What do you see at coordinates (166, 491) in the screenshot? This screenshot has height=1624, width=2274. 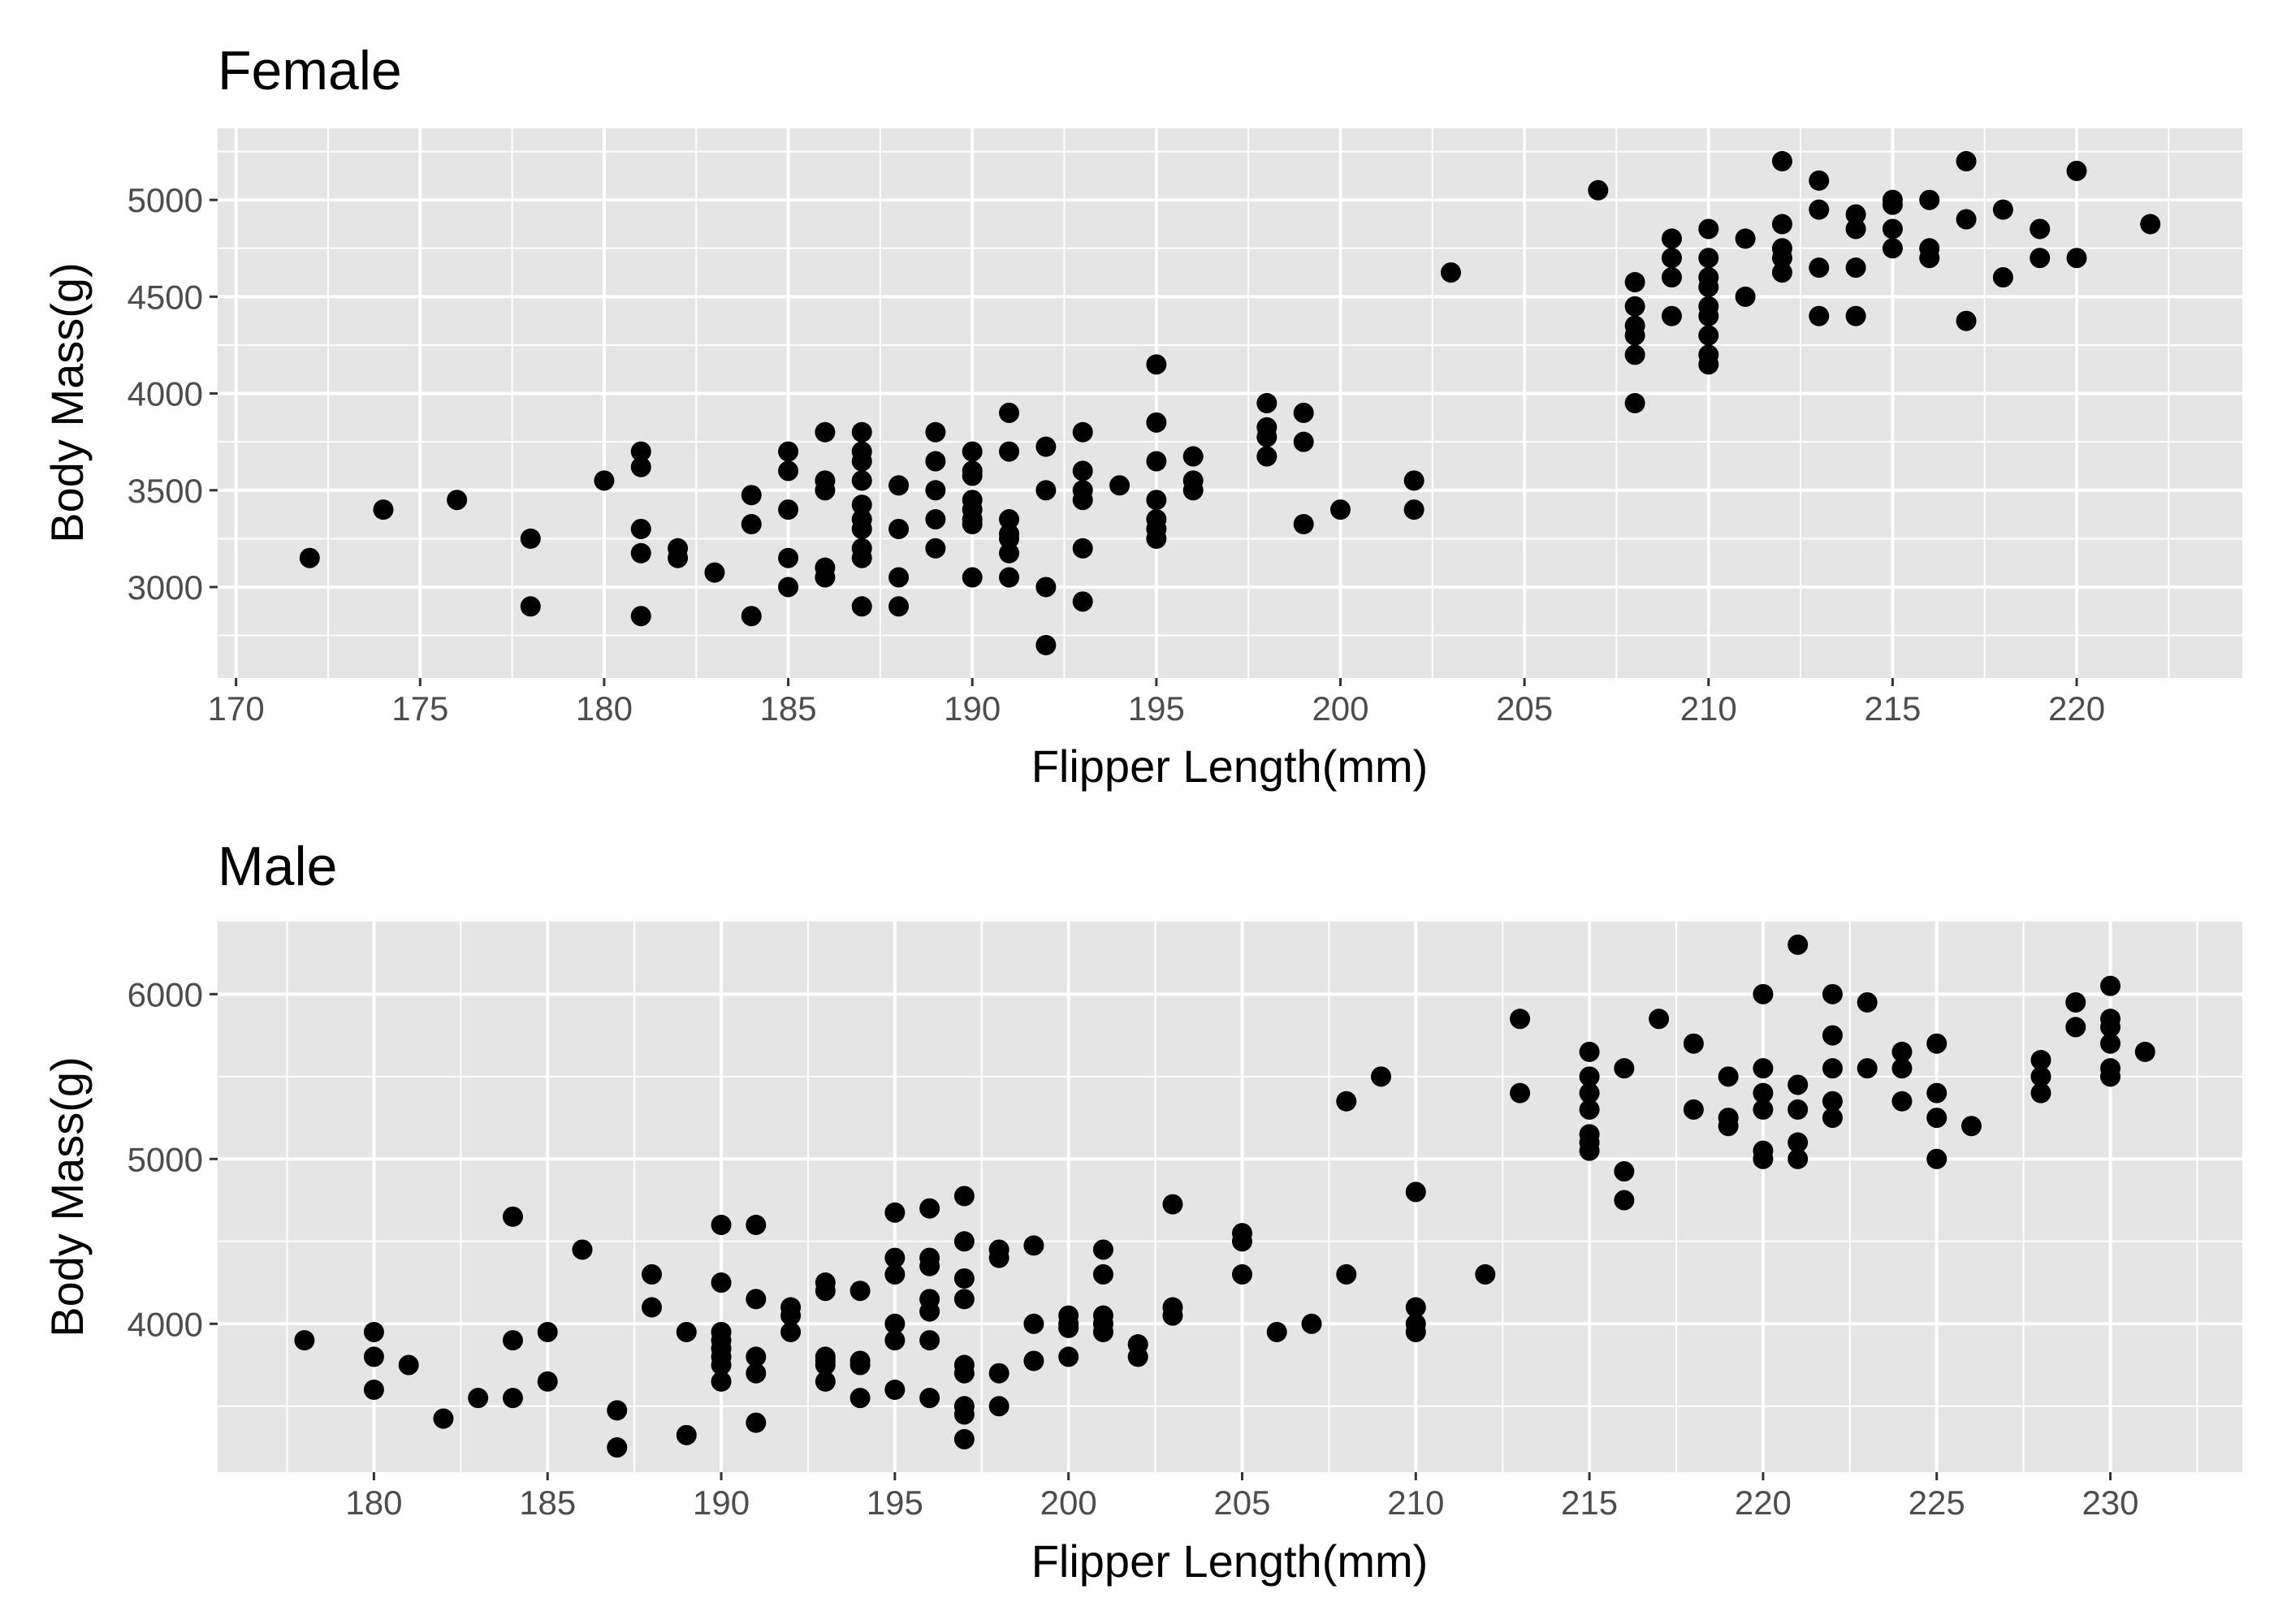 I see `female-y-tick-label-1: 3500` at bounding box center [166, 491].